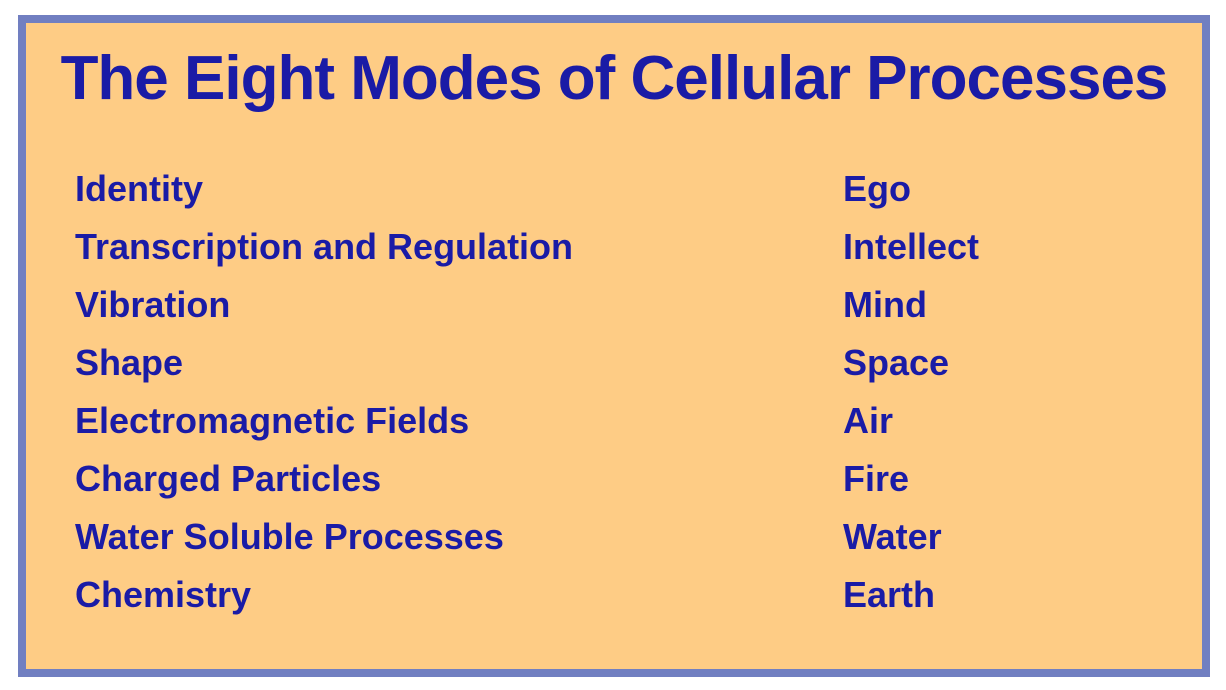 The height and width of the screenshot is (690, 1226). What do you see at coordinates (911, 247) in the screenshot?
I see `element-label: Intellect` at bounding box center [911, 247].